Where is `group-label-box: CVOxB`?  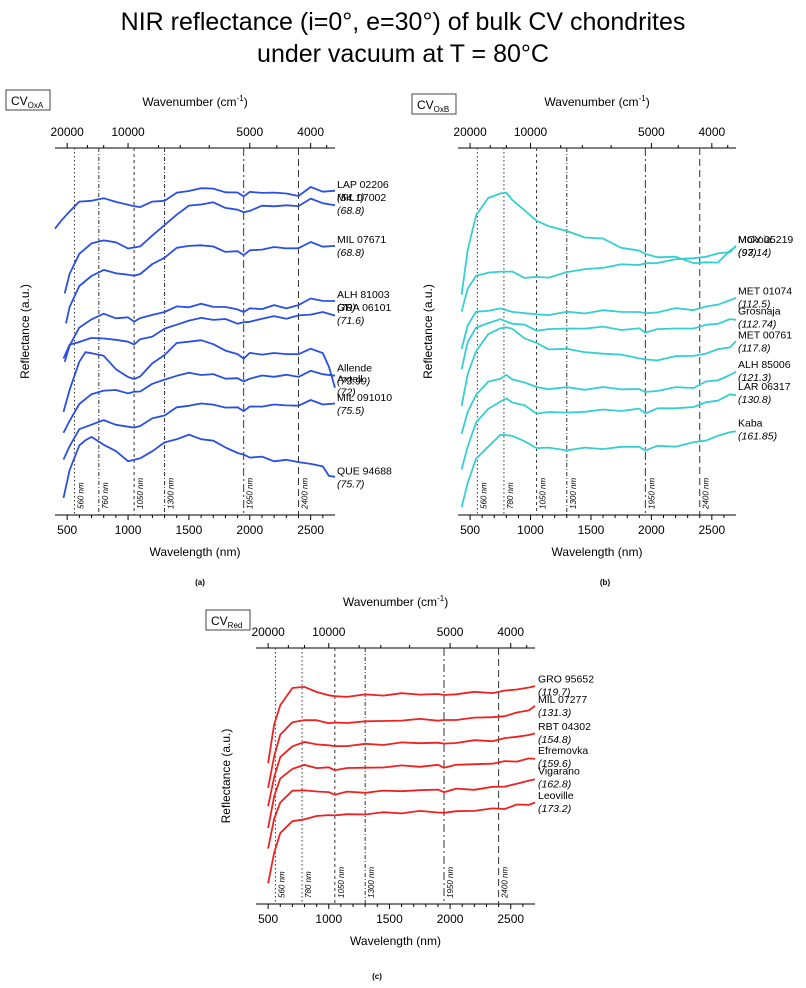 group-label-box: CVOxB is located at coordinates (434, 104).